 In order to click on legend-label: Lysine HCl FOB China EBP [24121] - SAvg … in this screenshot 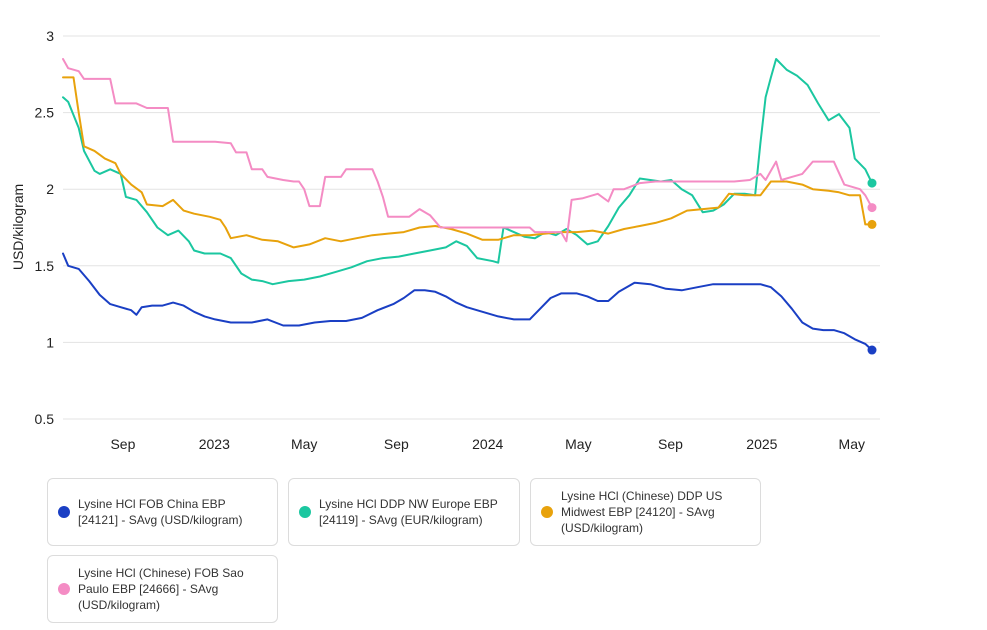, I will do `click(160, 512)`.